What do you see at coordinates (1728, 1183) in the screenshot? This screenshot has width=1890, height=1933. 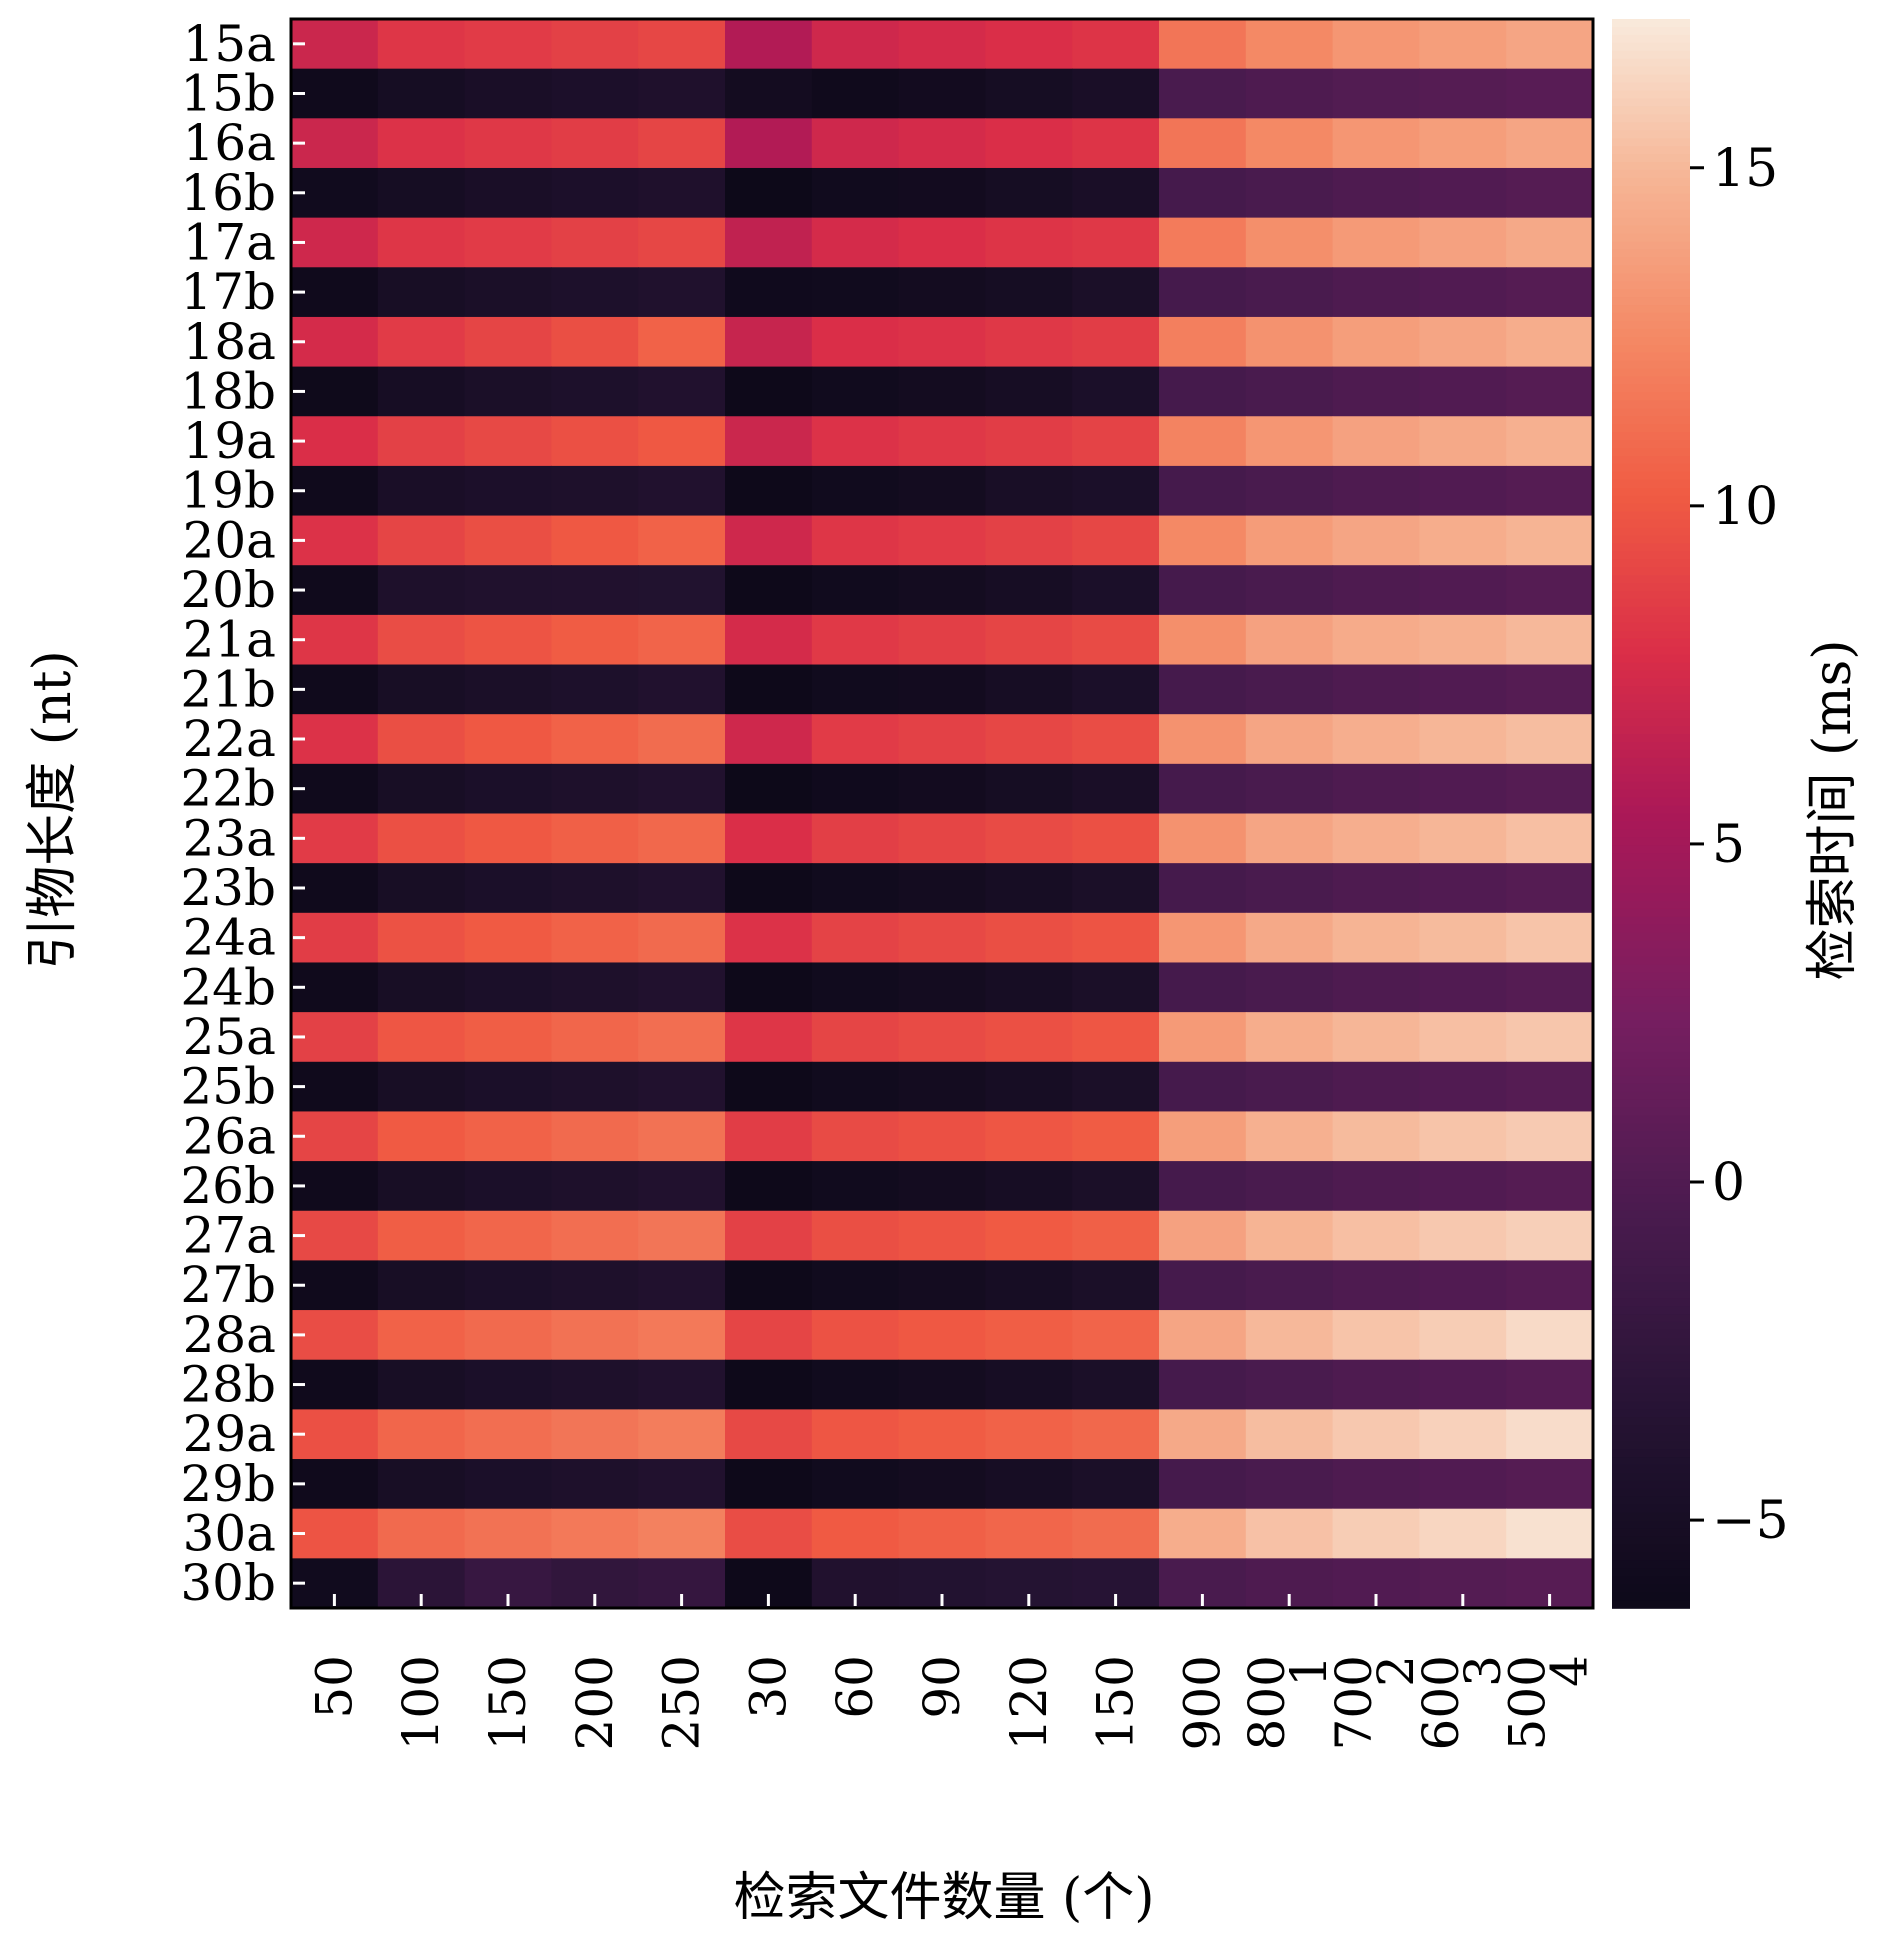 I see `colorbar-tick-label: 0` at bounding box center [1728, 1183].